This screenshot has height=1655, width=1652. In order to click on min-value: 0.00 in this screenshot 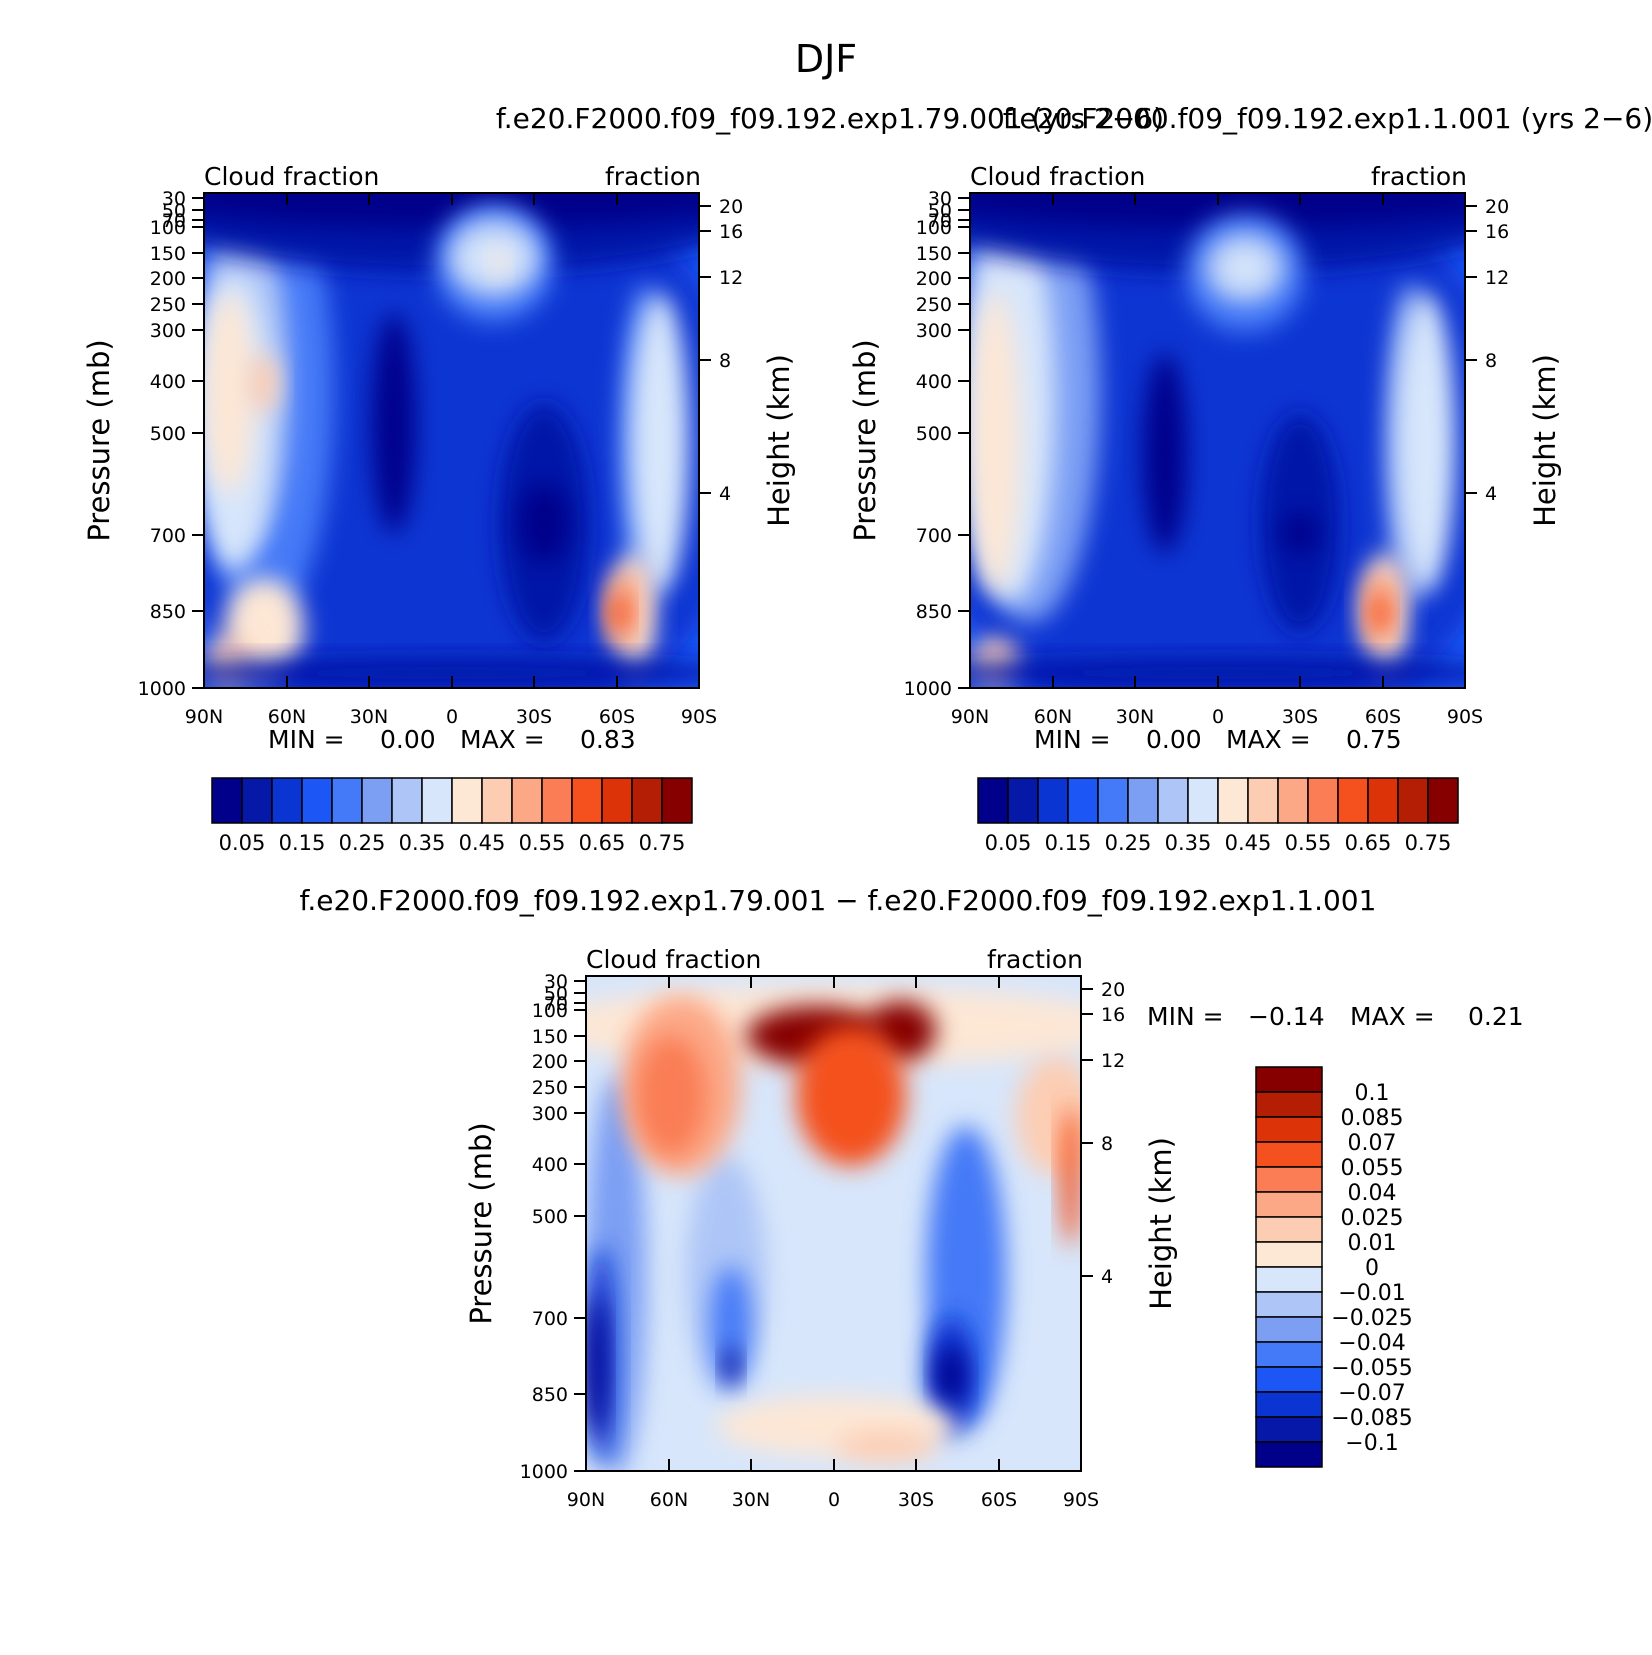, I will do `click(1174, 739)`.